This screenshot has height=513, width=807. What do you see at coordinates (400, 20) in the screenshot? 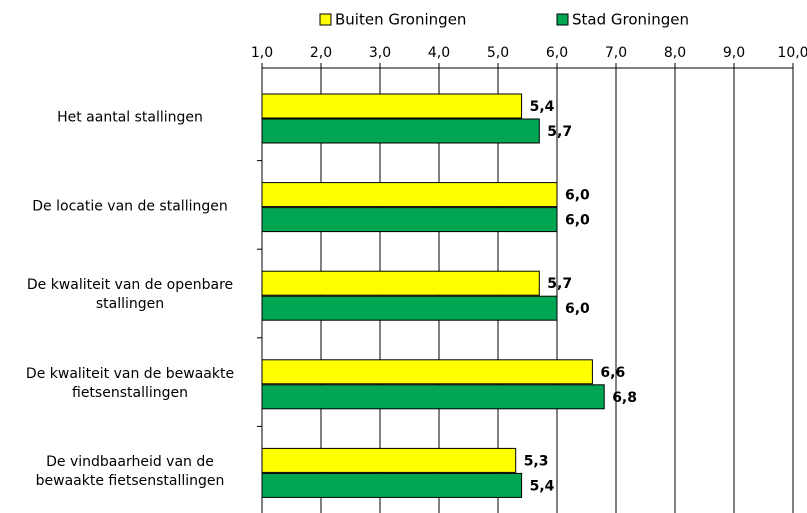
I see `legend-label: Buiten Groningen` at bounding box center [400, 20].